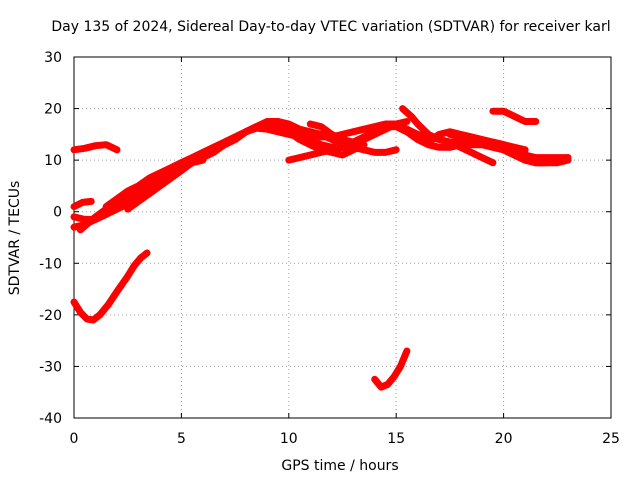  What do you see at coordinates (181, 439) in the screenshot?
I see `x-tick-label: 5` at bounding box center [181, 439].